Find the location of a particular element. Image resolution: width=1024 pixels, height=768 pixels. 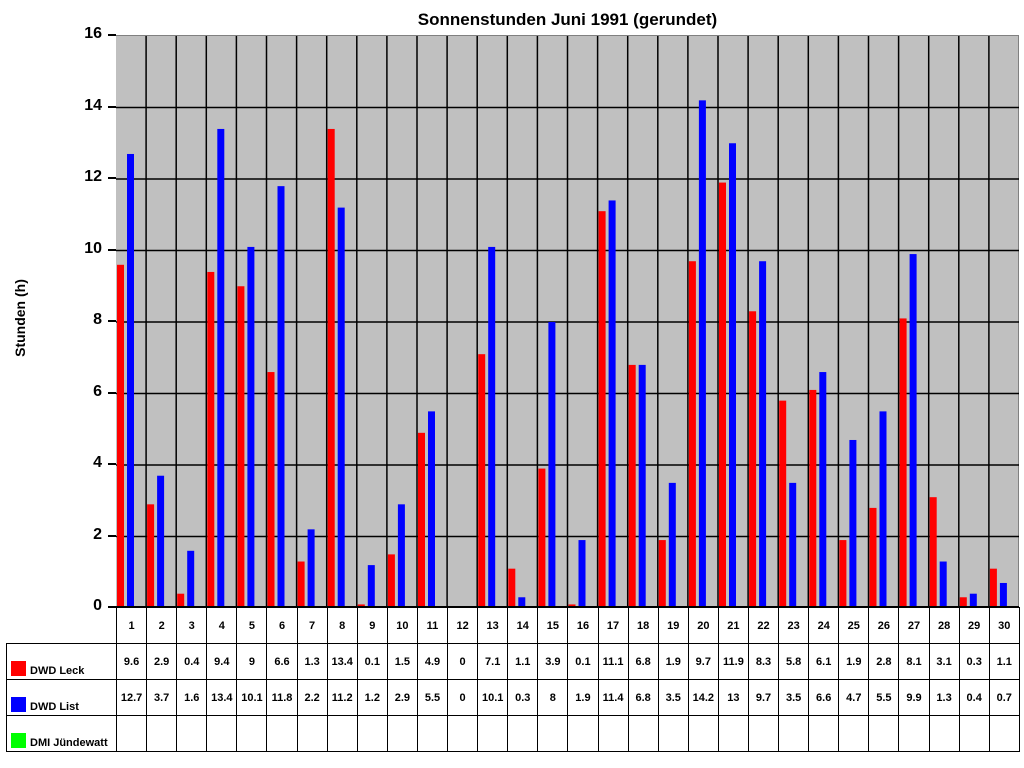

legend-label: DWD List is located at coordinates (54, 707).